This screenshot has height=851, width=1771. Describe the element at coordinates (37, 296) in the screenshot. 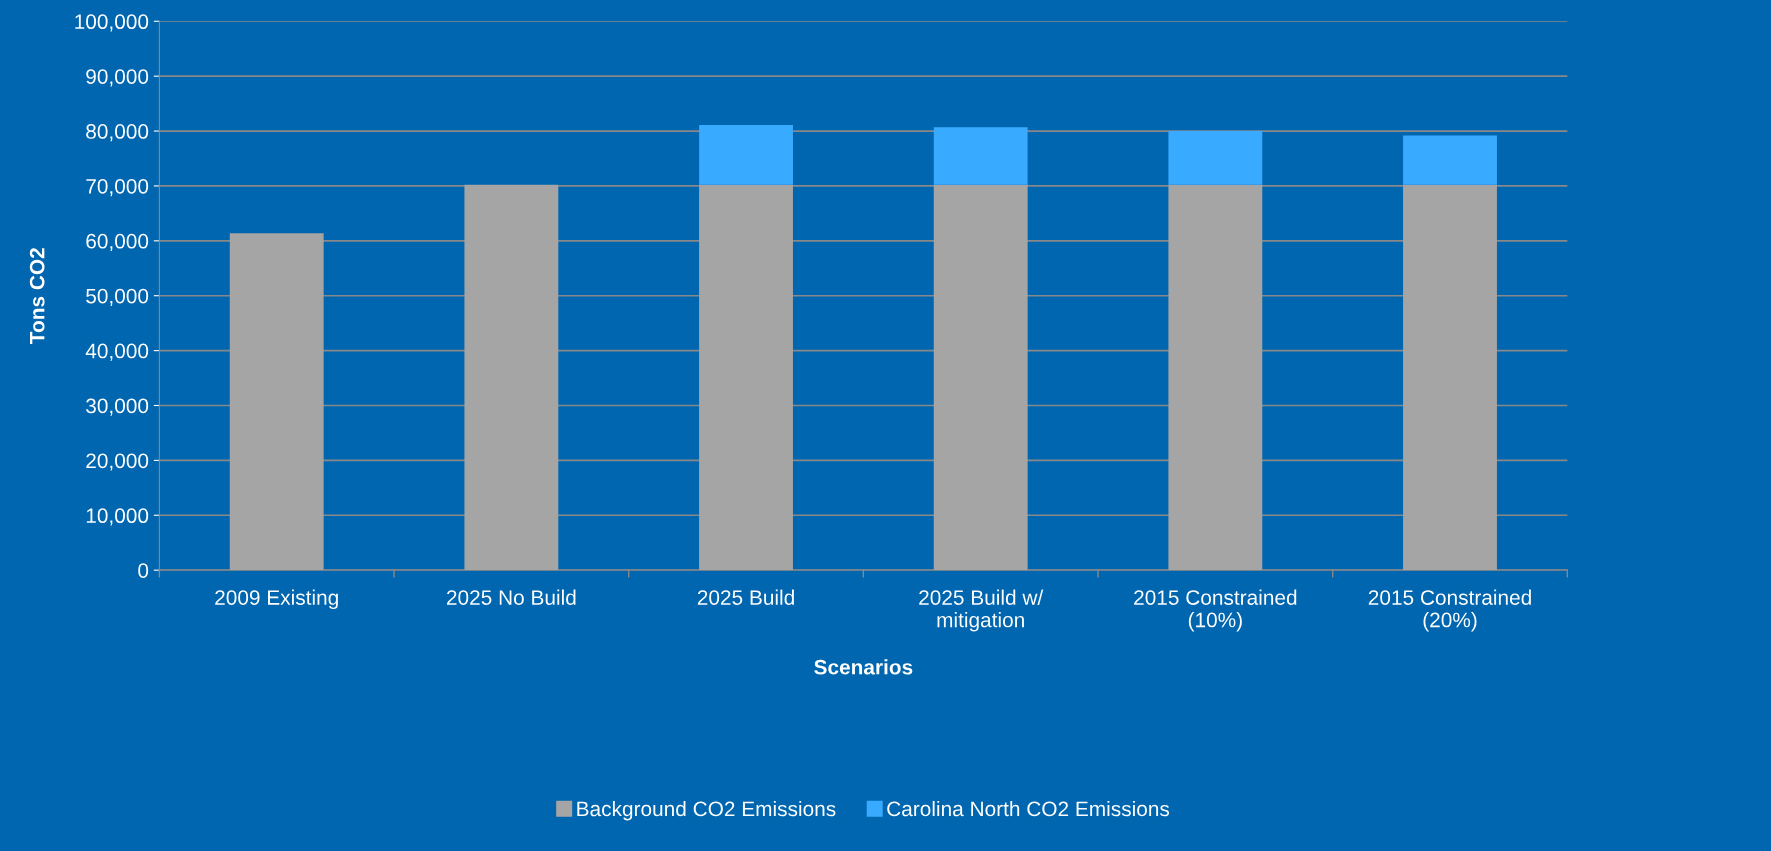

I see `y-axis-title: Tons CO2` at that location.